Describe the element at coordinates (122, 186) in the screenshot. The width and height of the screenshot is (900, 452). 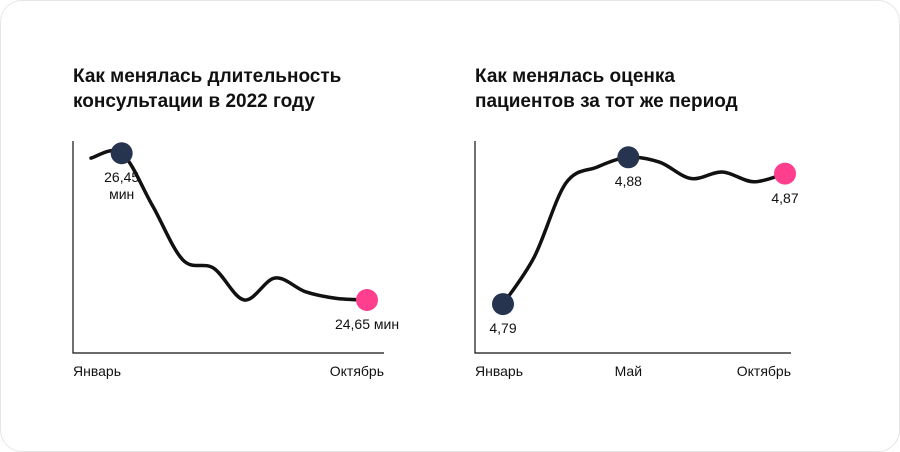
I see `data-label: 26,45 мин` at that location.